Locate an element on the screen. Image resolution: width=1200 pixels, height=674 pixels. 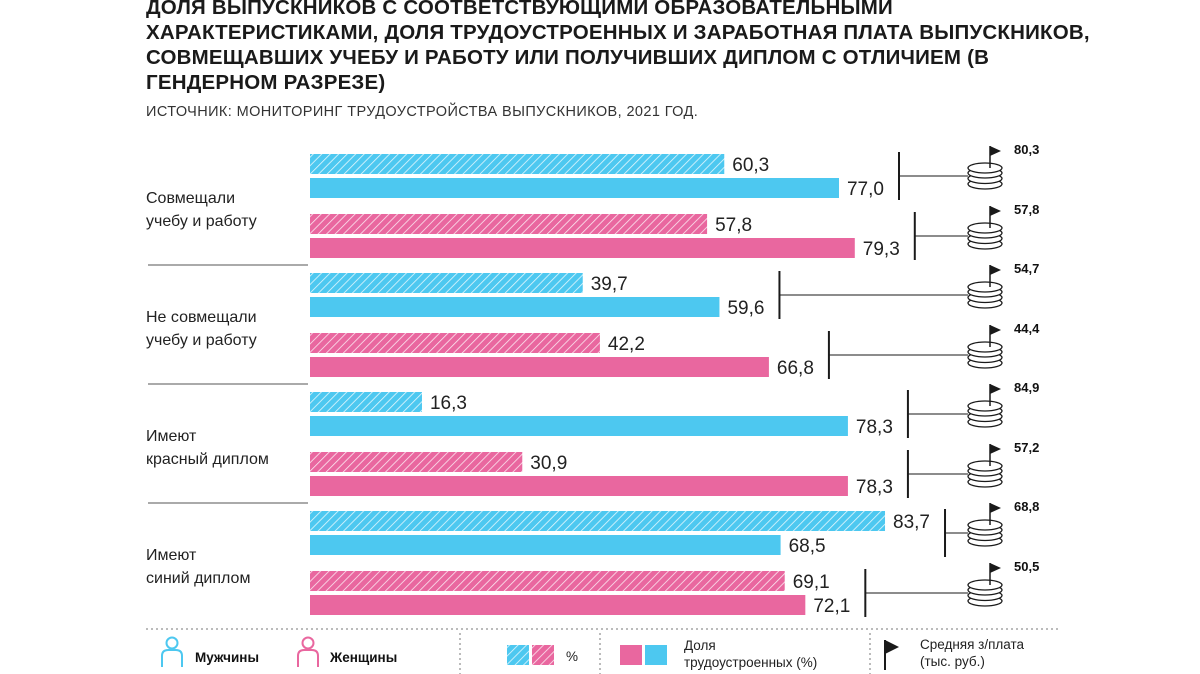
salary-label: 57,2 is located at coordinates (1026, 447).